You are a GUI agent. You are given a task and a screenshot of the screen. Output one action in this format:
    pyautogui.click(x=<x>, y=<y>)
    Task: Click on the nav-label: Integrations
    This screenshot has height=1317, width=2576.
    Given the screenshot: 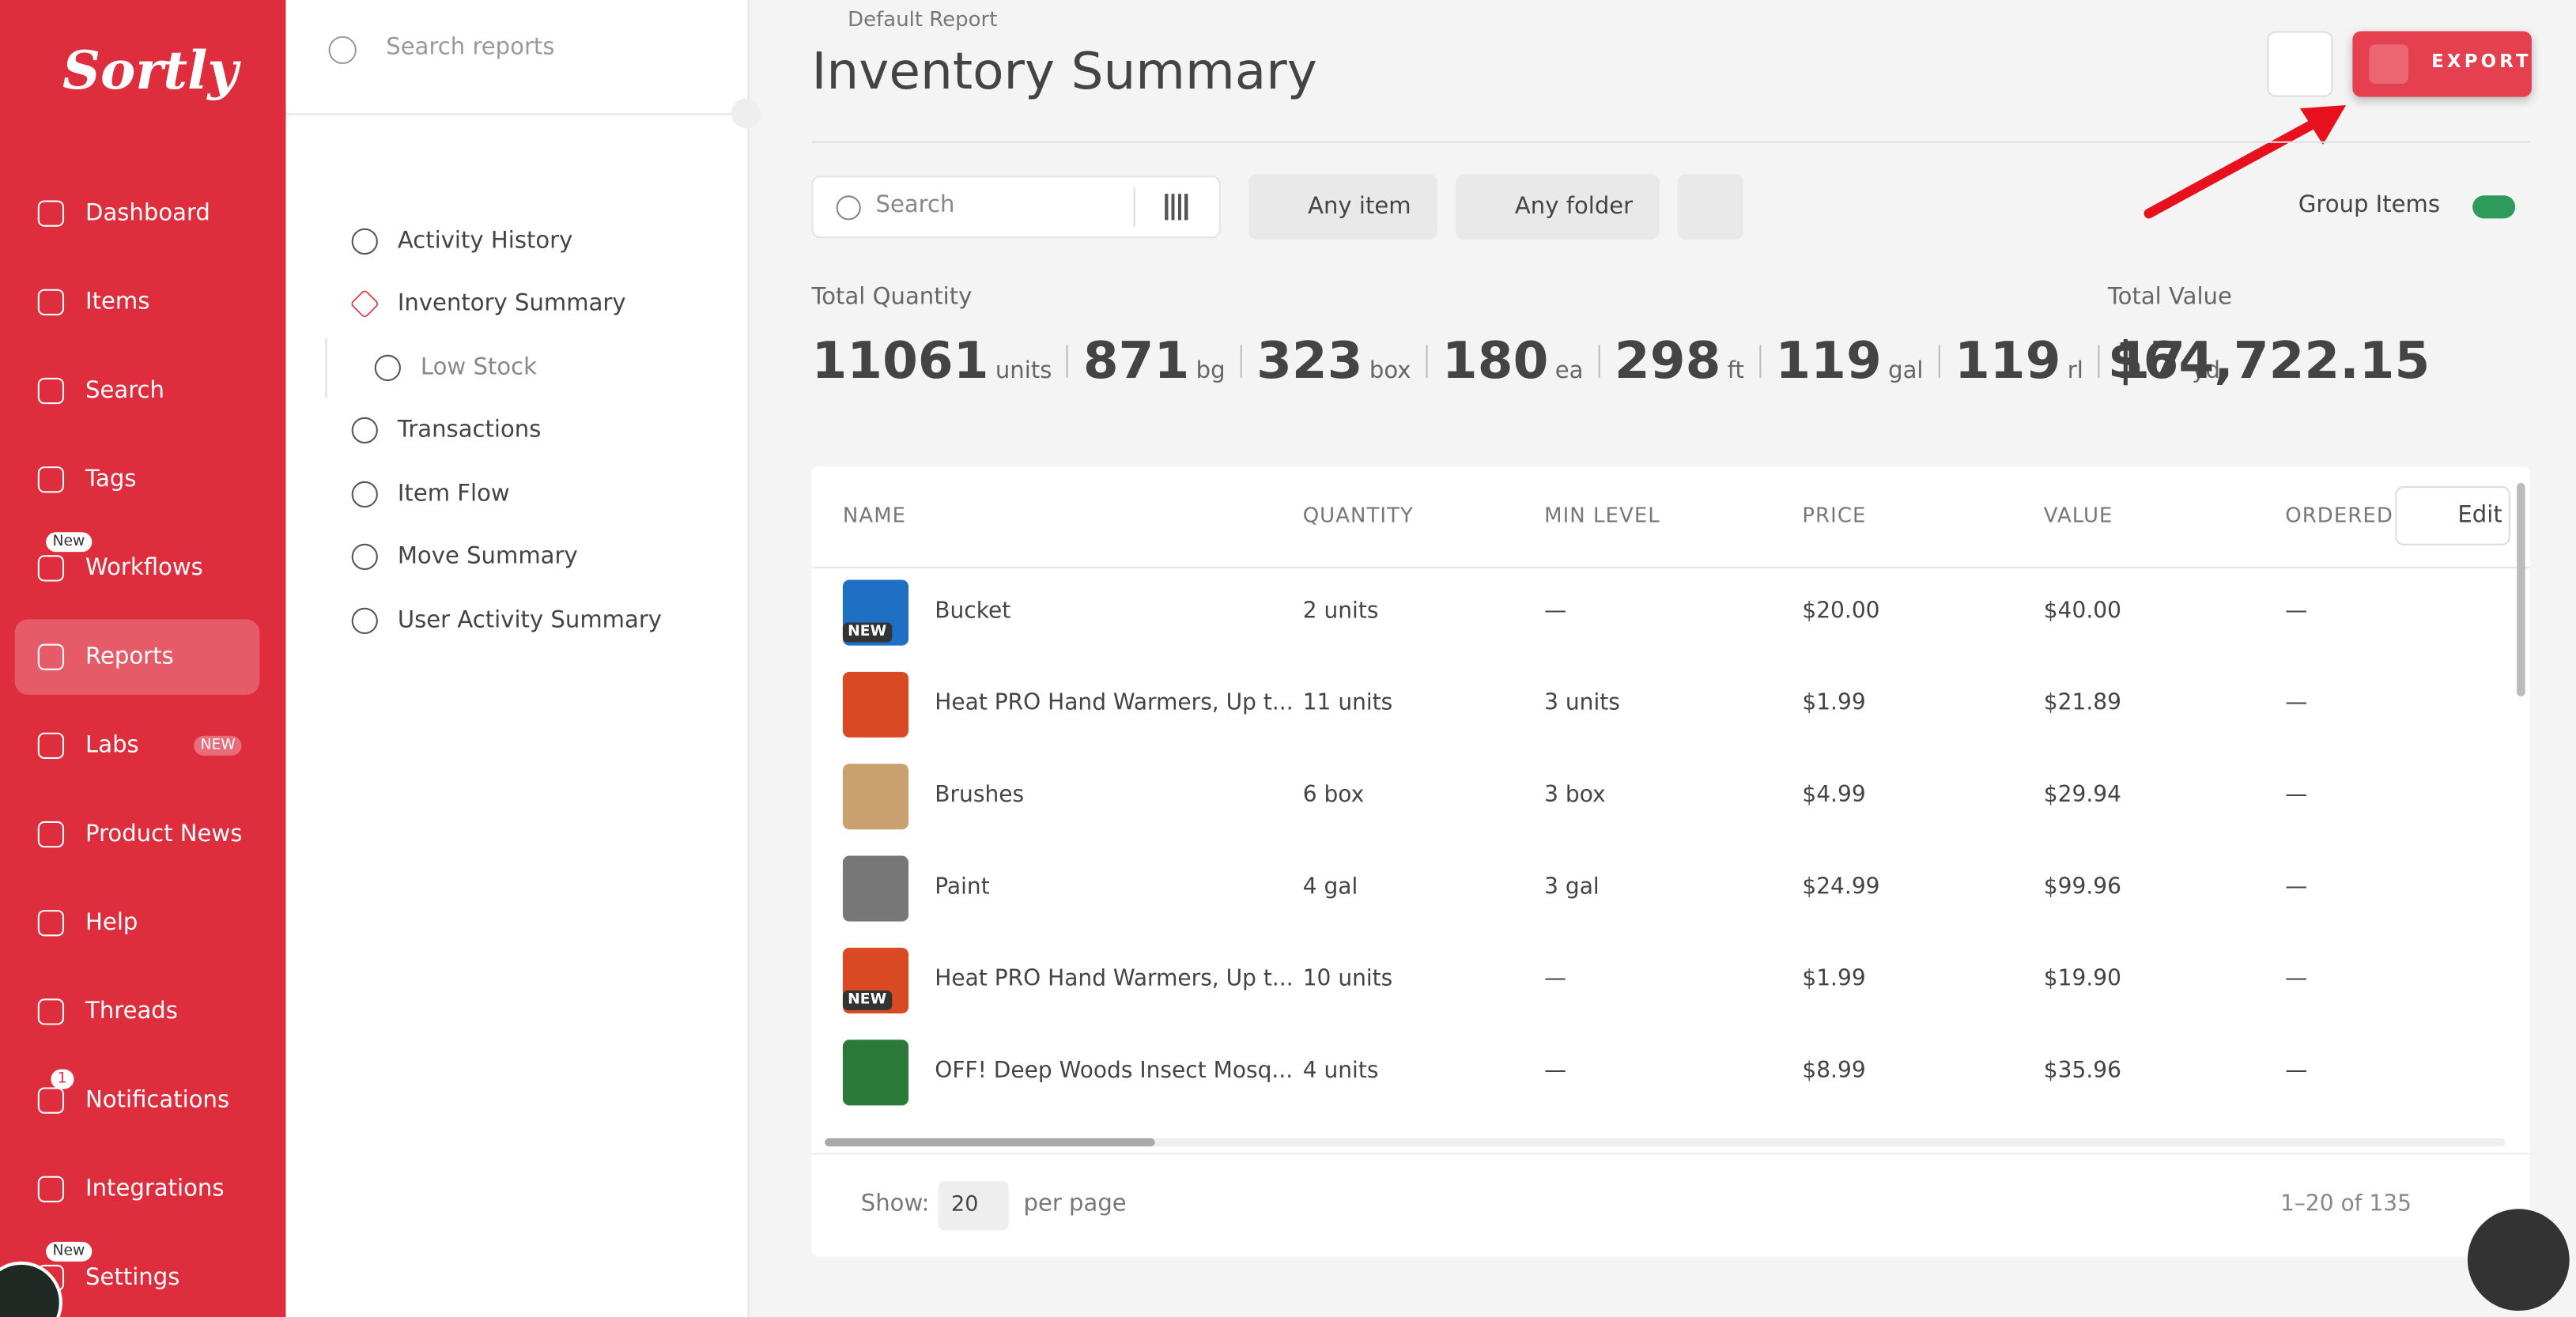 What is the action you would take?
    pyautogui.click(x=155, y=1188)
    